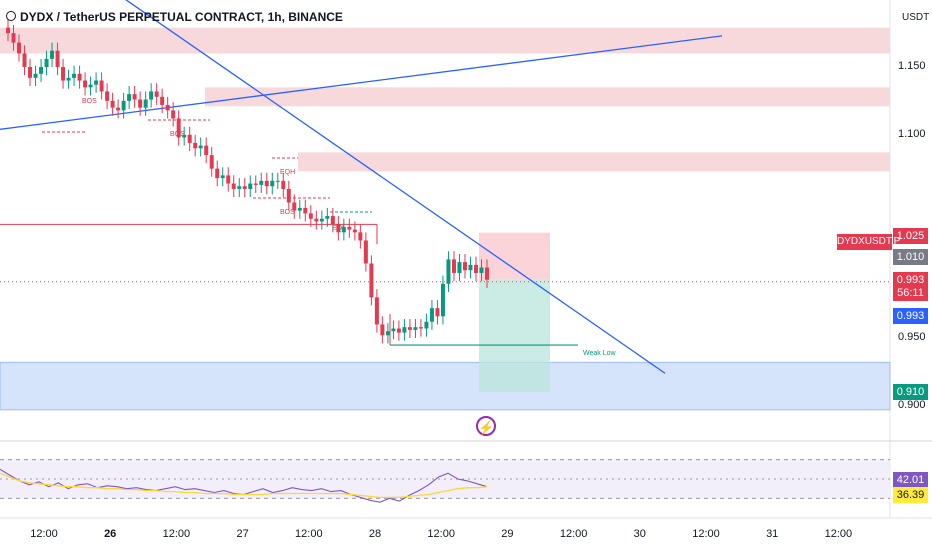 This screenshot has width=932, height=550. Describe the element at coordinates (916, 17) in the screenshot. I see `currency-label: USDT` at that location.